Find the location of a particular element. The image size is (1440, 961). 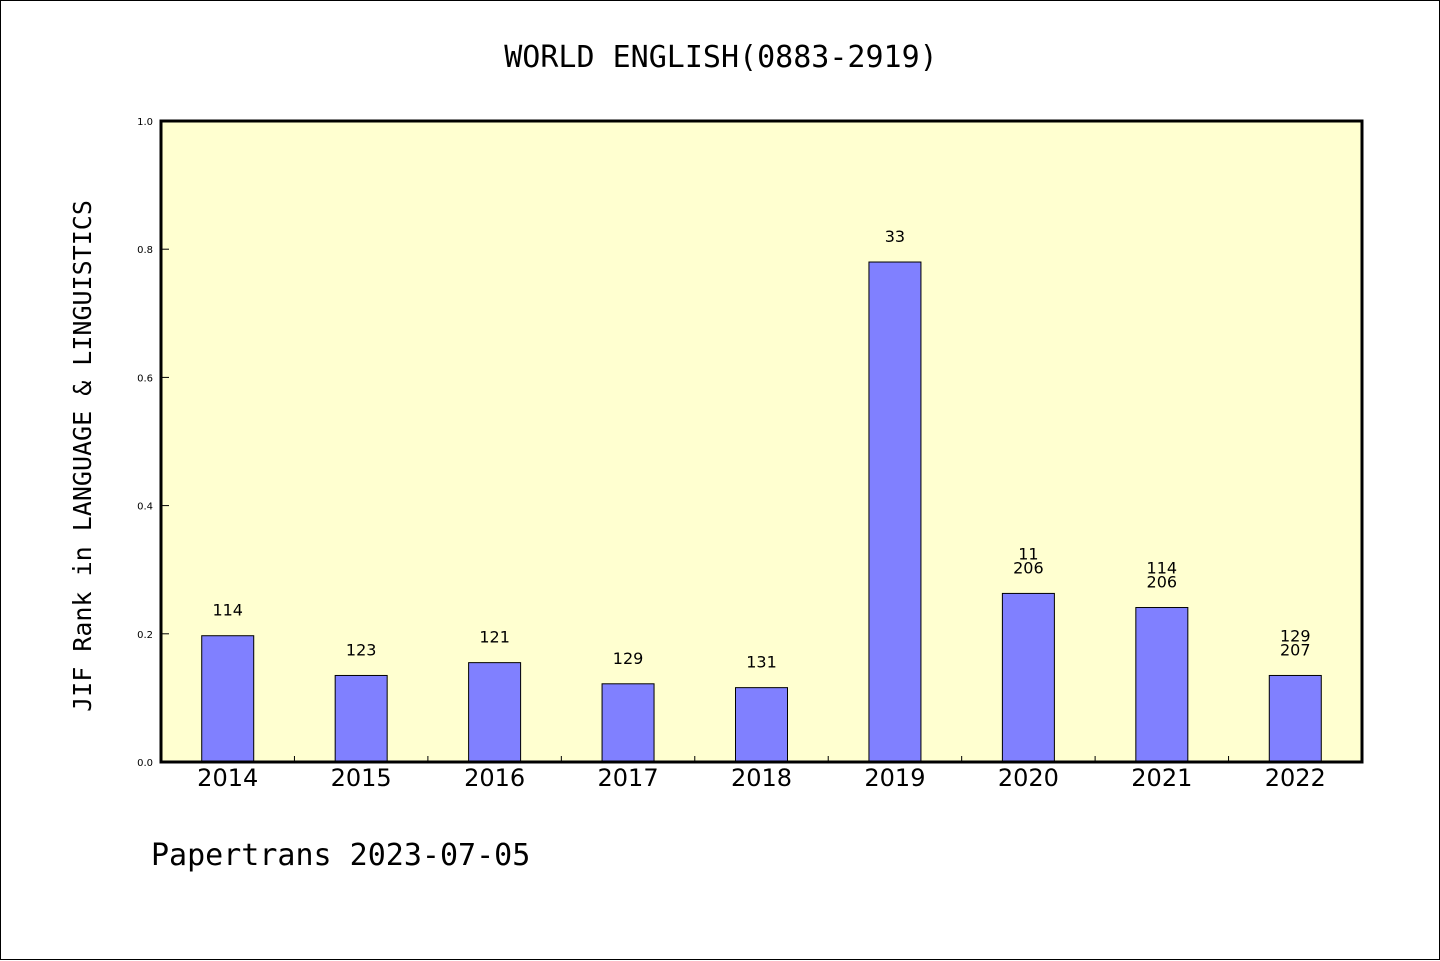

footer-credit: Papertrans 2023-07-05 is located at coordinates (340, 855).